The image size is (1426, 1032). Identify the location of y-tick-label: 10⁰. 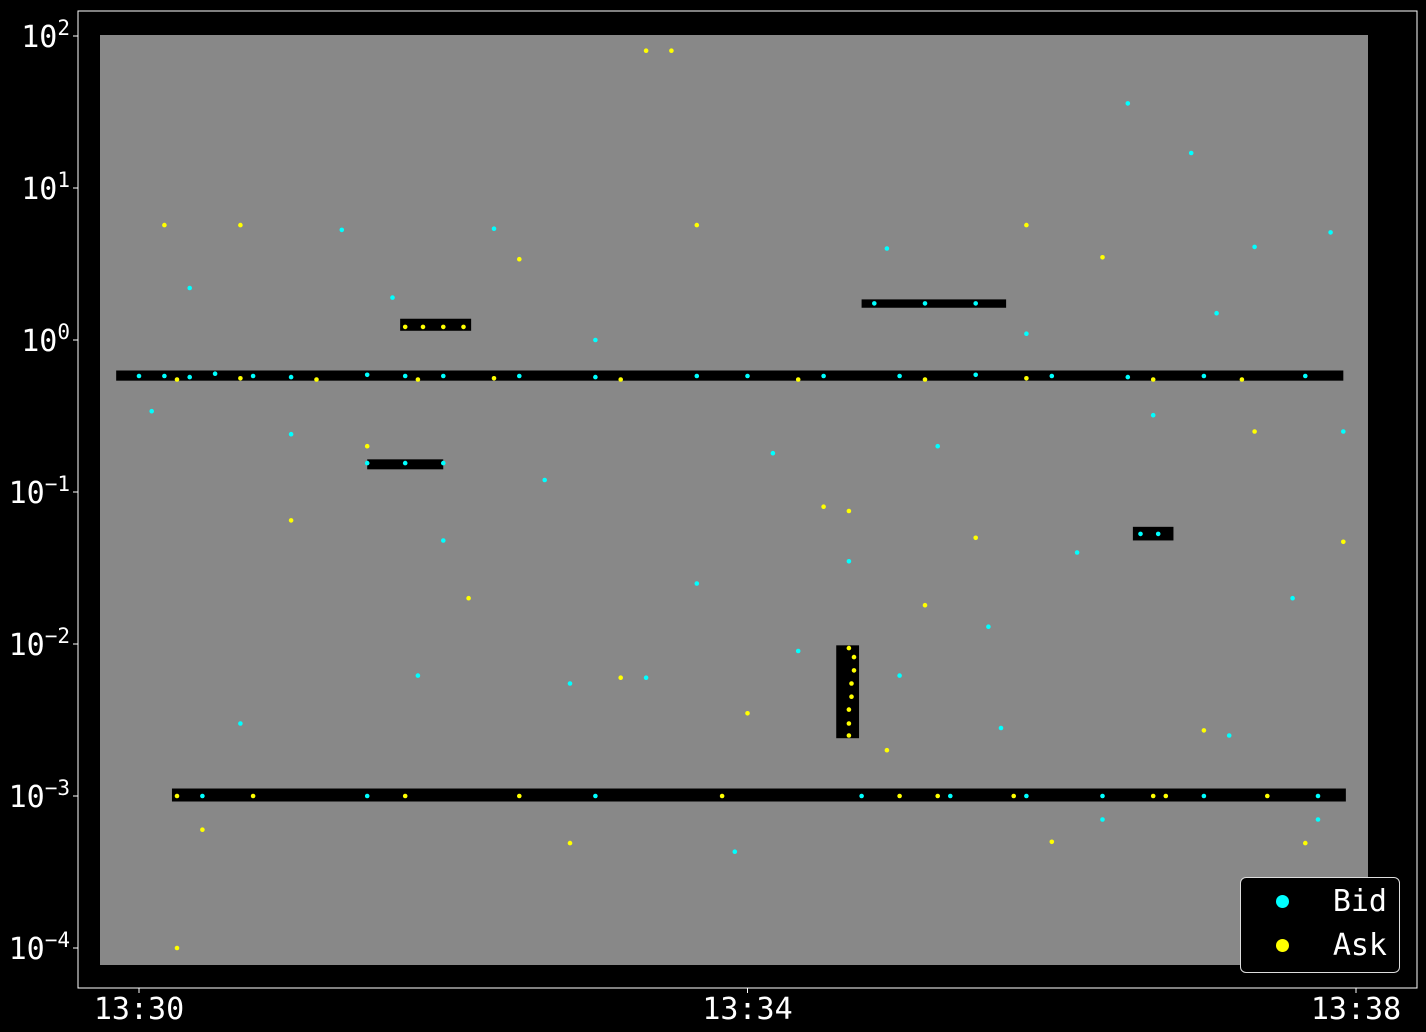
(45, 339).